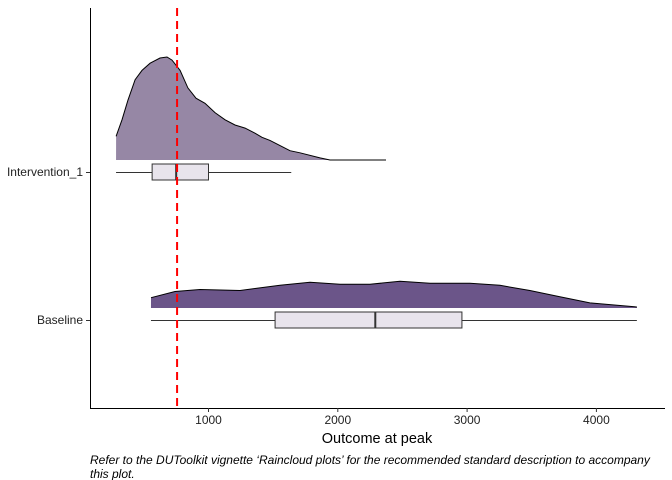 The image size is (672, 480). What do you see at coordinates (337, 420) in the screenshot?
I see `x-tick-label: 2000` at bounding box center [337, 420].